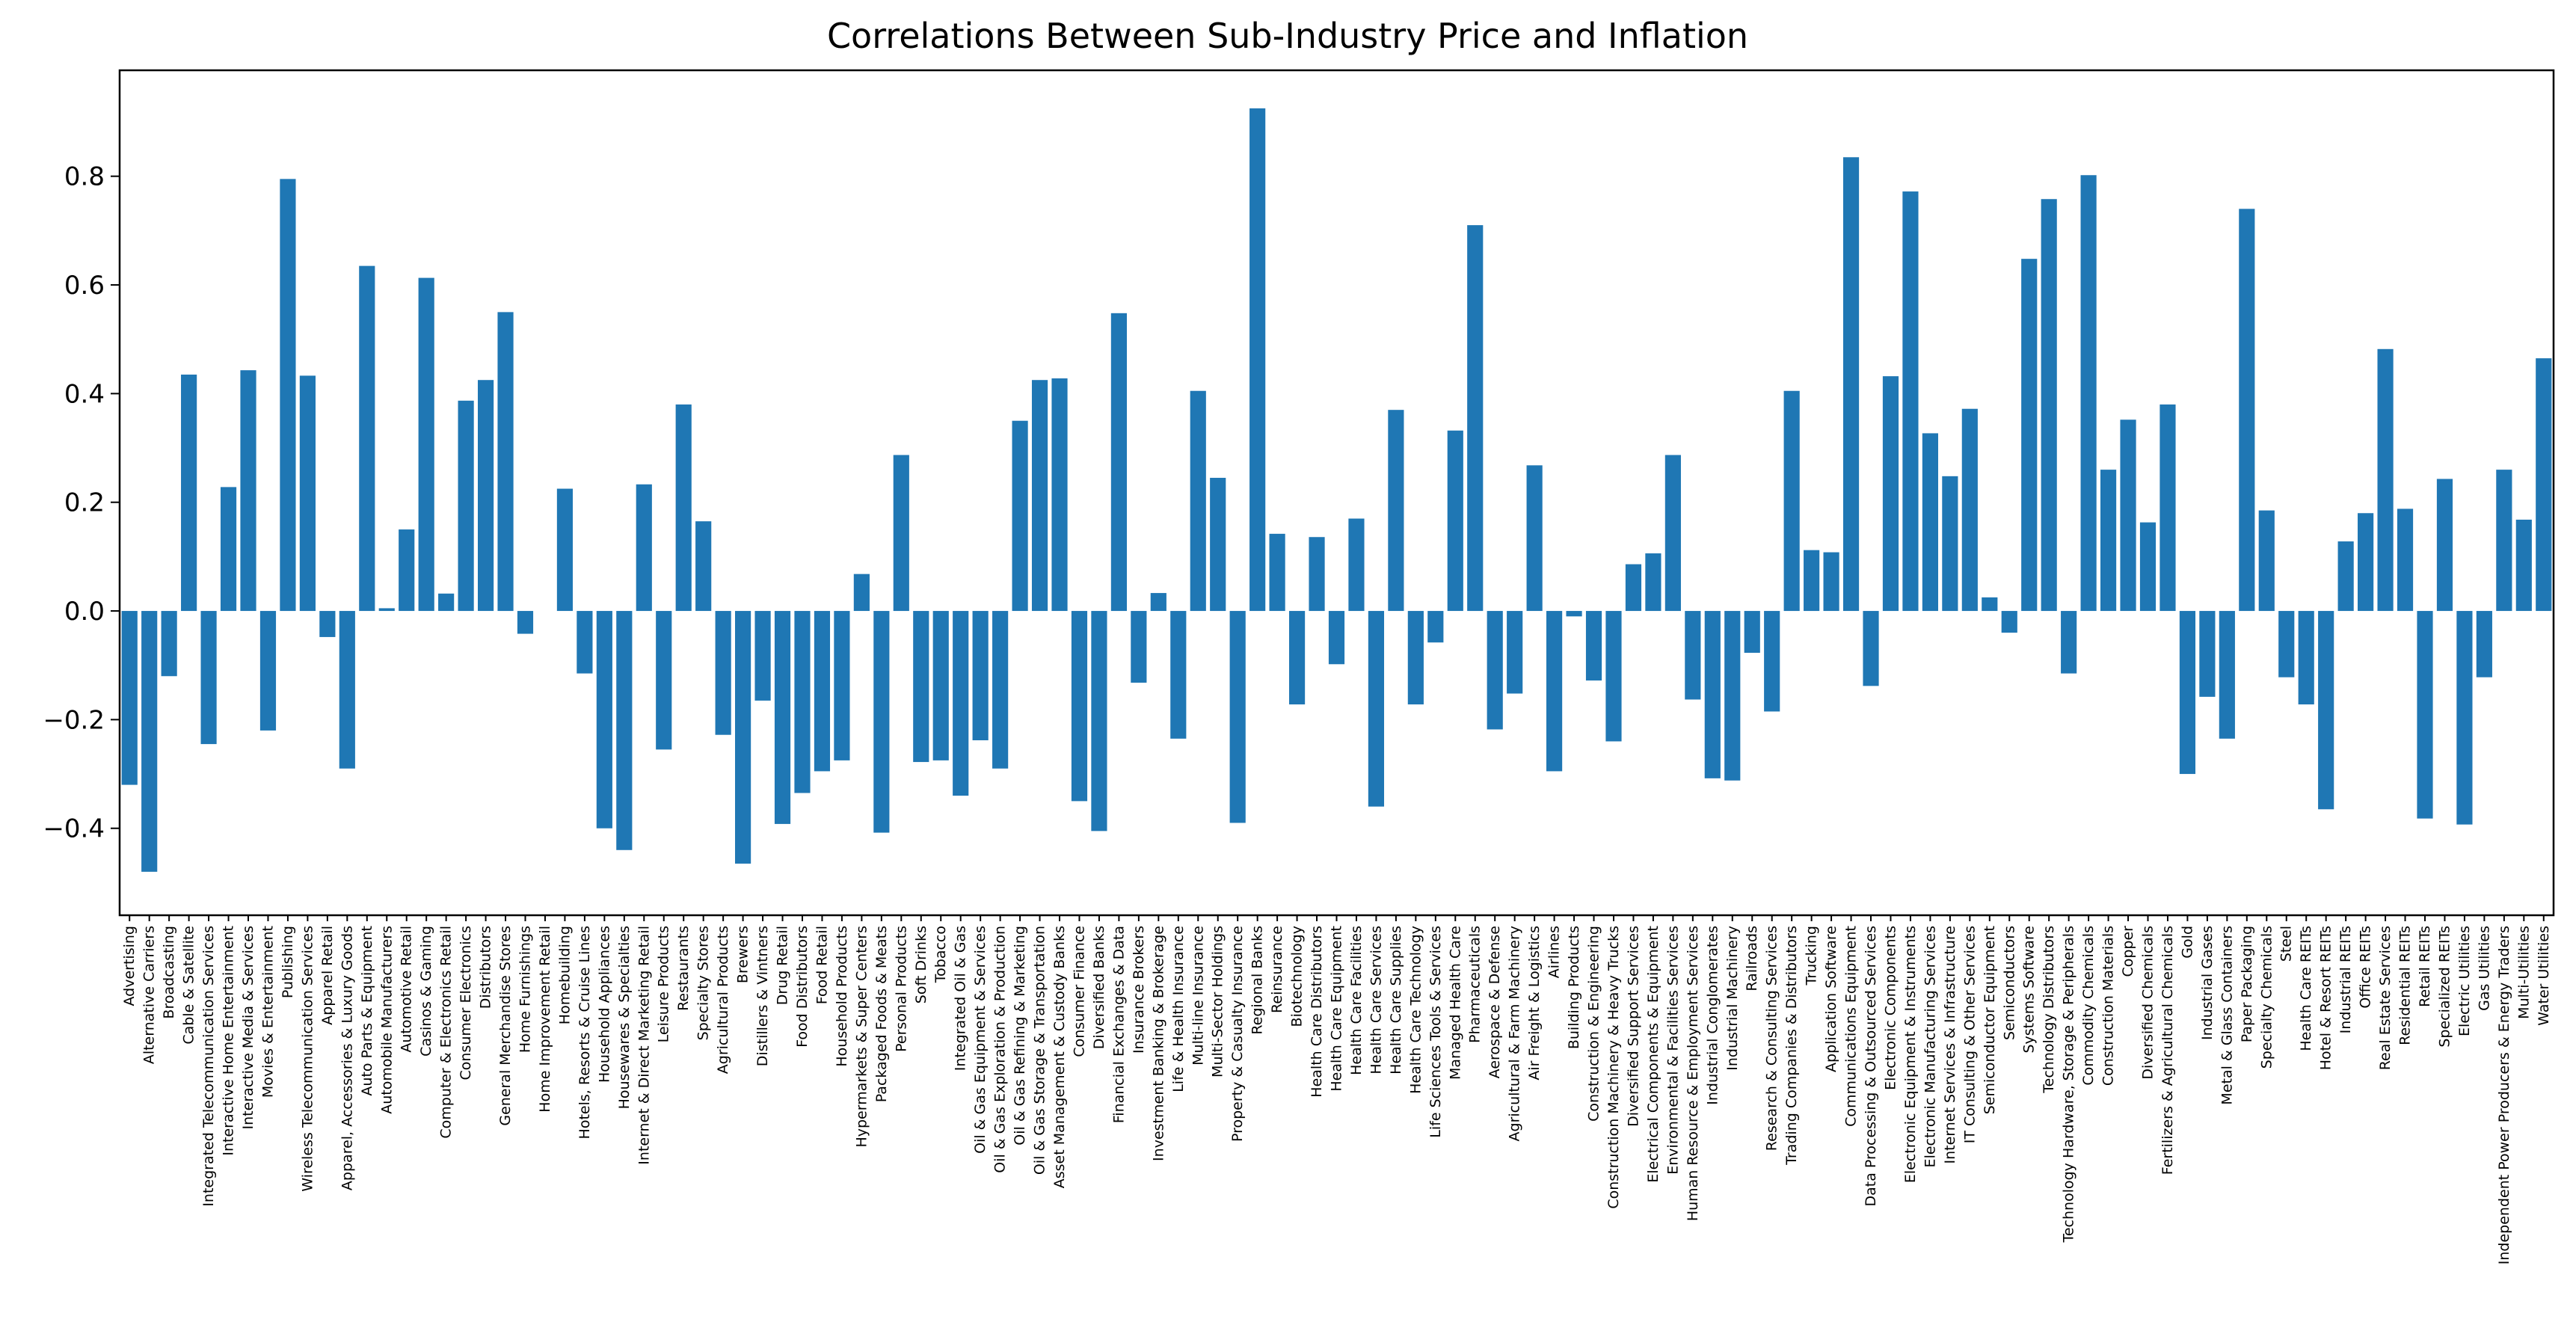 The height and width of the screenshot is (1331, 2576). Describe the element at coordinates (703, 983) in the screenshot. I see `x-tick-label: Specialty Stores` at that location.